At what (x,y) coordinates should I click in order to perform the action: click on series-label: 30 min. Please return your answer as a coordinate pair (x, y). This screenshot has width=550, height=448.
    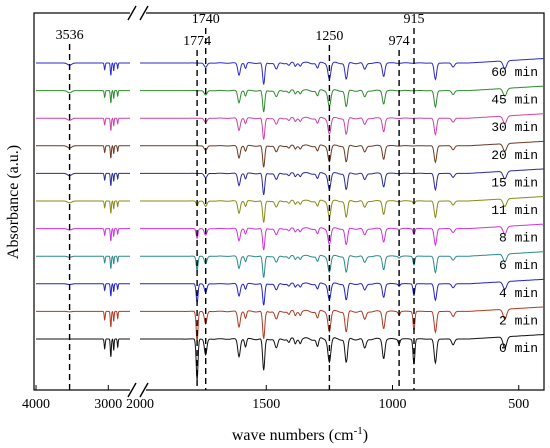
    Looking at the image, I should click on (514, 127).